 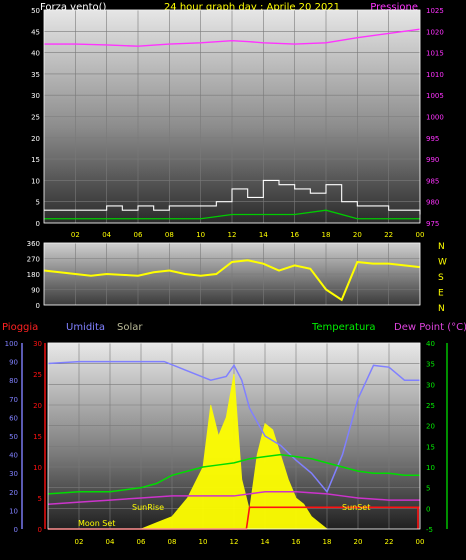 What do you see at coordinates (435, 54) in the screenshot?
I see `pressure-y-tick-label: 1015` at bounding box center [435, 54].